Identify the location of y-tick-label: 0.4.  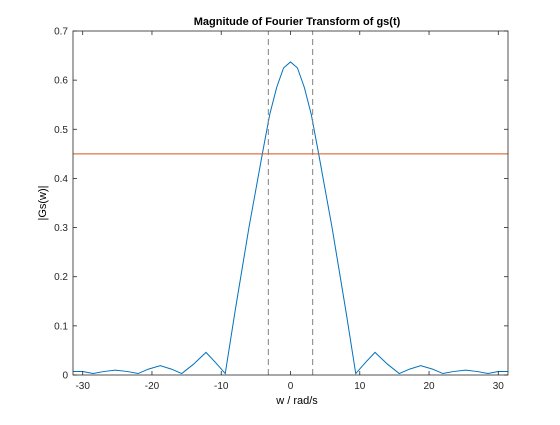
(61, 179).